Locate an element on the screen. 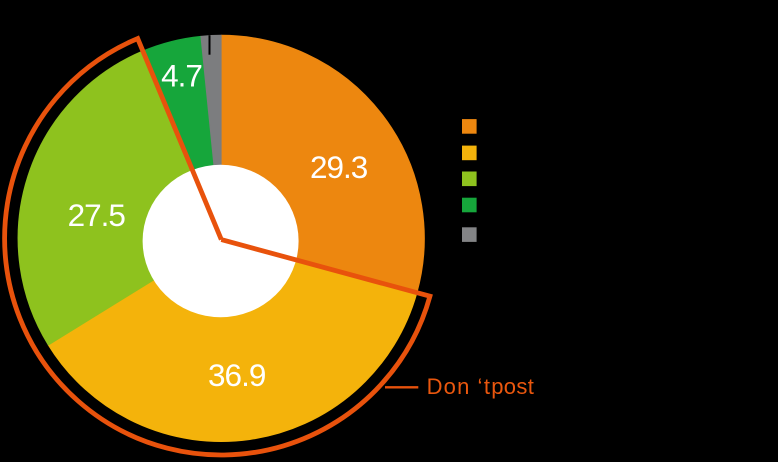  svg-text: 4.7 is located at coordinates (181, 75).